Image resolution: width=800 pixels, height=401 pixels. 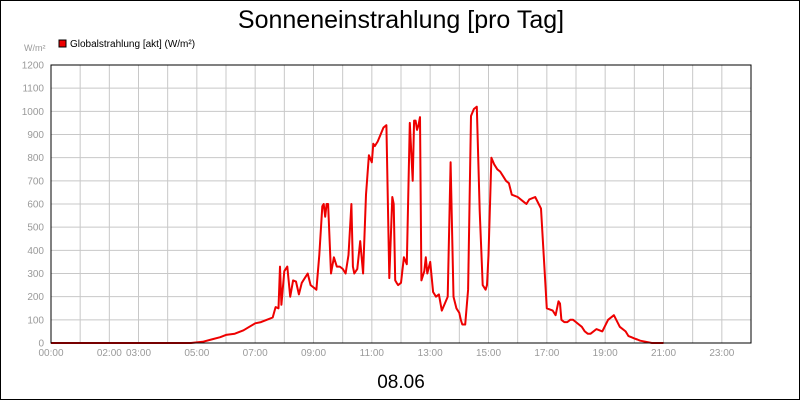 I want to click on x-axis-date-label: 08.06, so click(x=401, y=382).